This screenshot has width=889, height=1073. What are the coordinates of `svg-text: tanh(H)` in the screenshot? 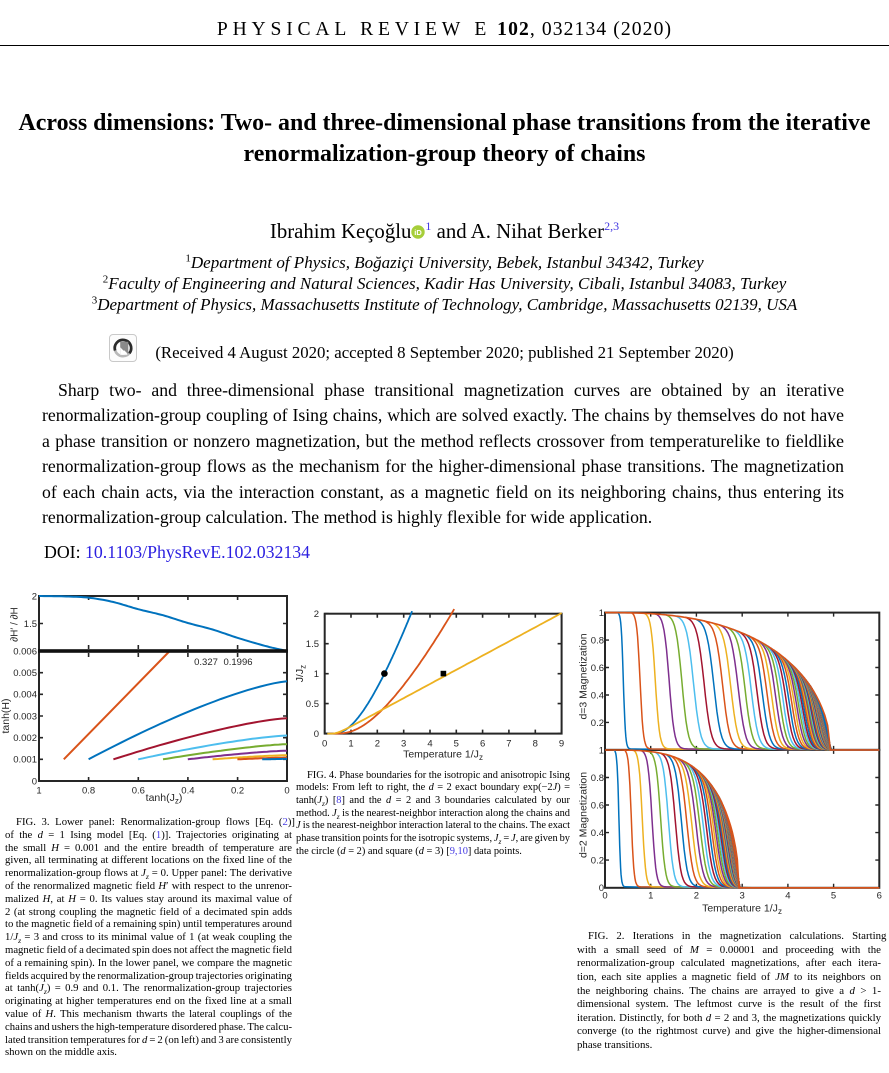 It's located at (6, 715).